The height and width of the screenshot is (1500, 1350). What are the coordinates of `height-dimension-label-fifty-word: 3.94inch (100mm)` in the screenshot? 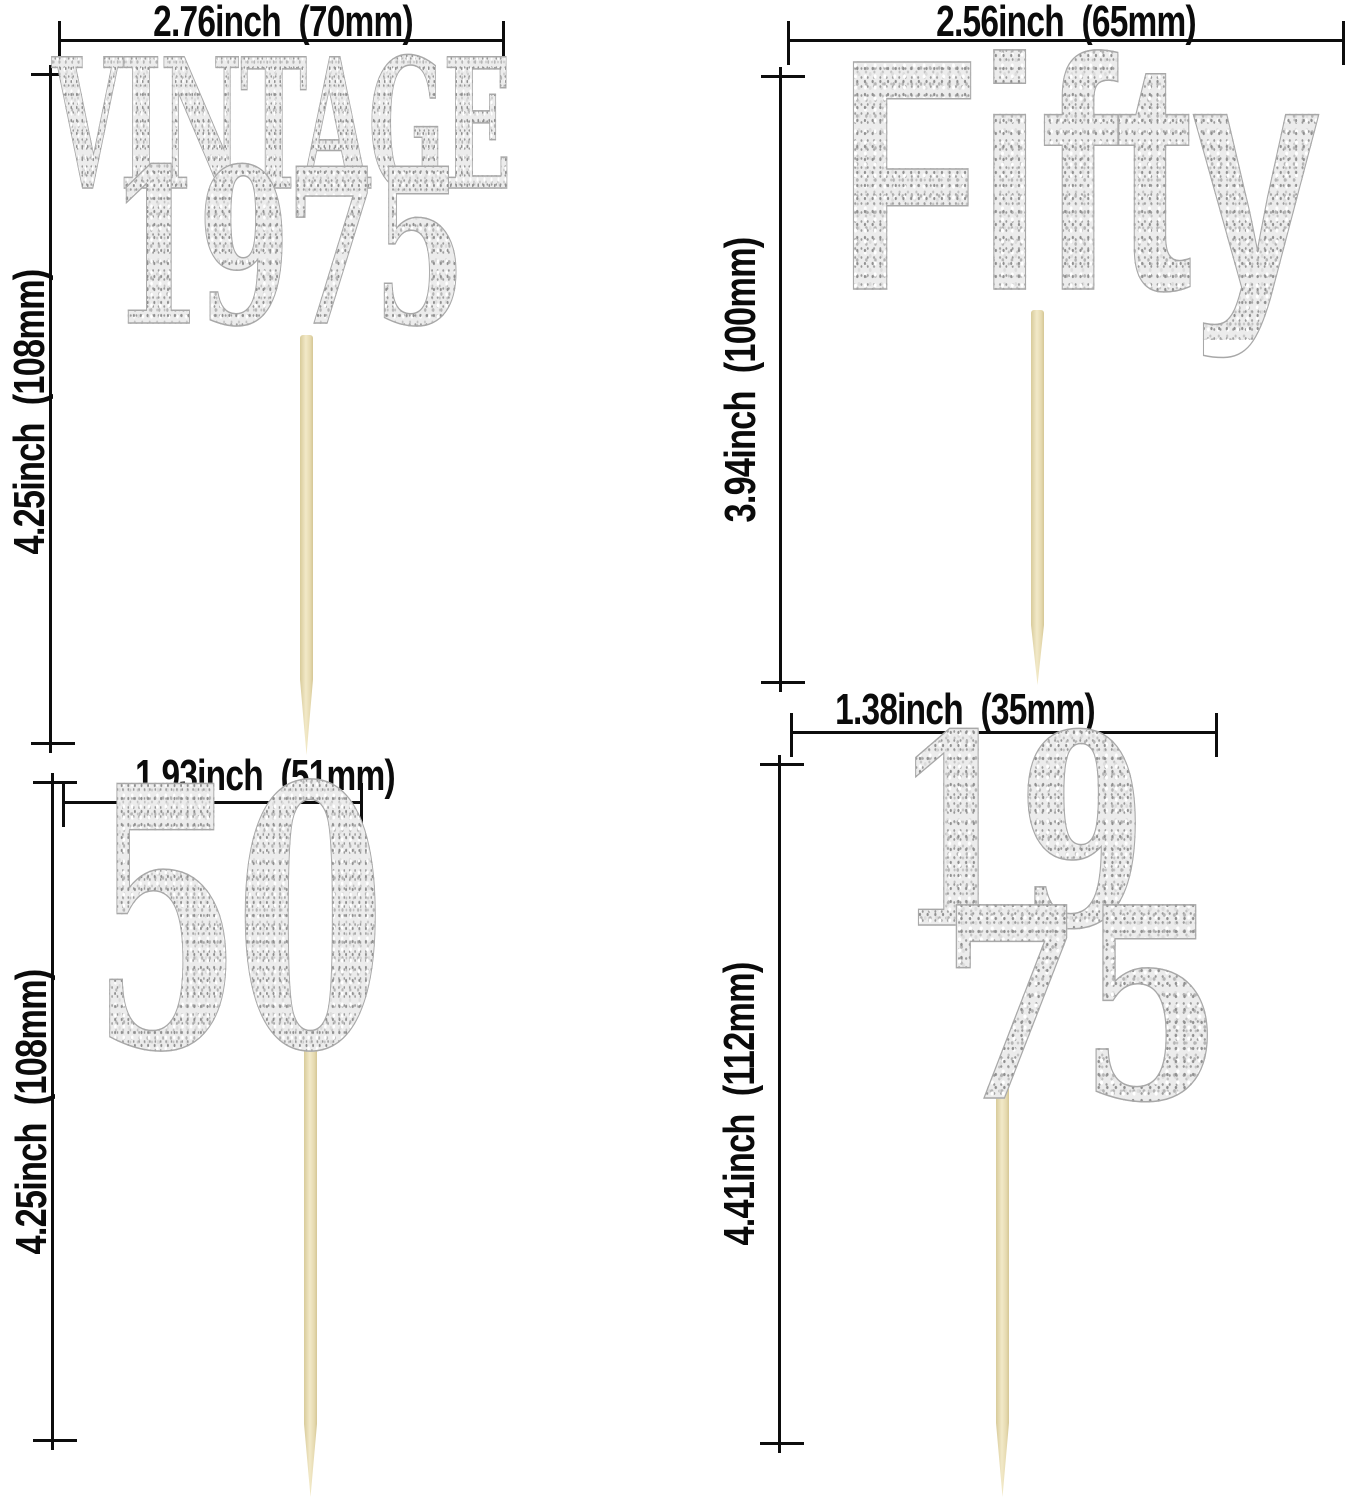 It's located at (740, 380).